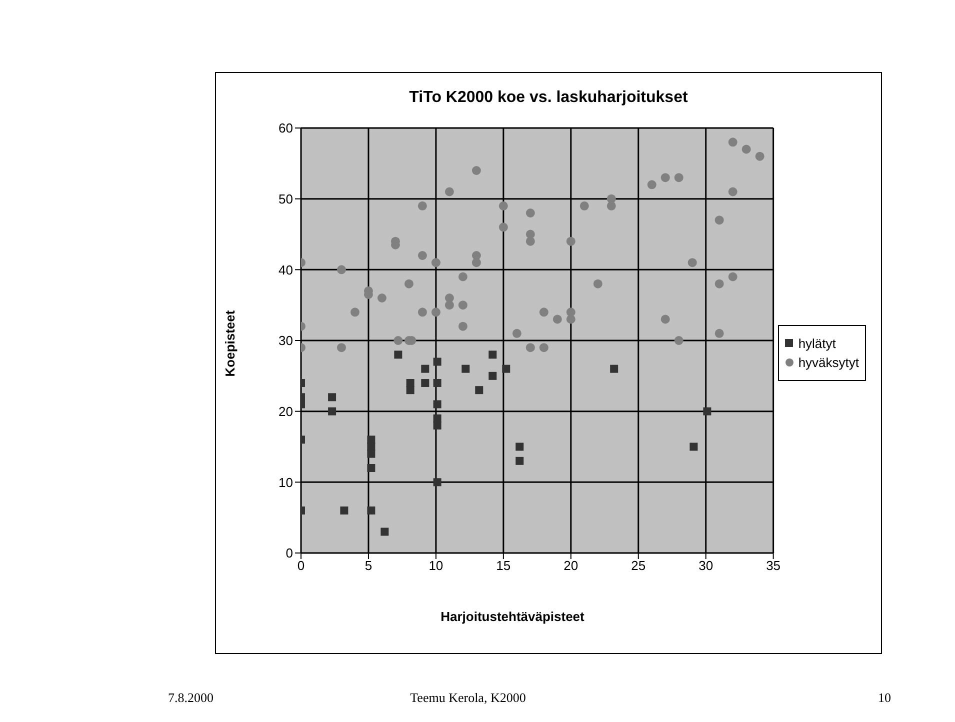 This screenshot has height=722, width=955. I want to click on legend-label: hyväksytyt, so click(828, 362).